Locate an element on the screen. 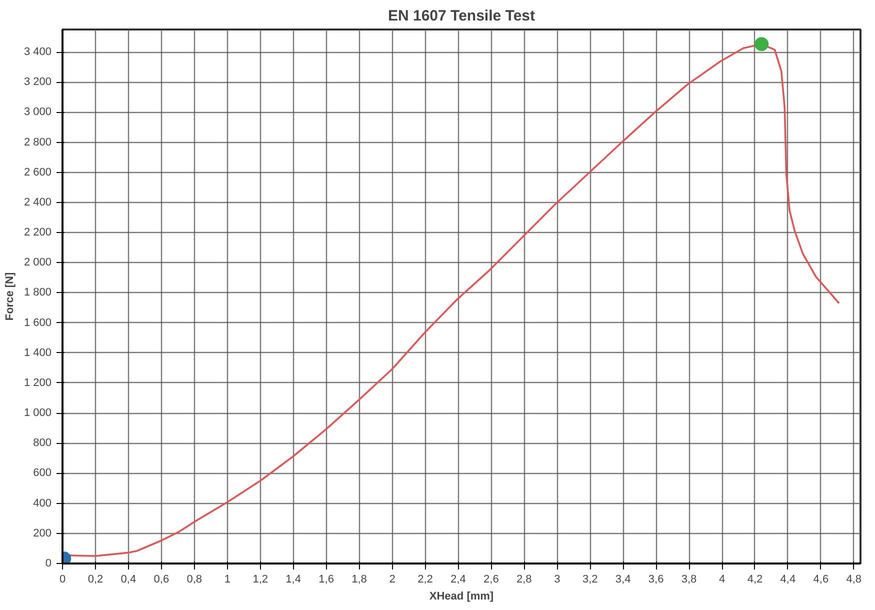  y-tick-label: 2 800 is located at coordinates (38, 142).